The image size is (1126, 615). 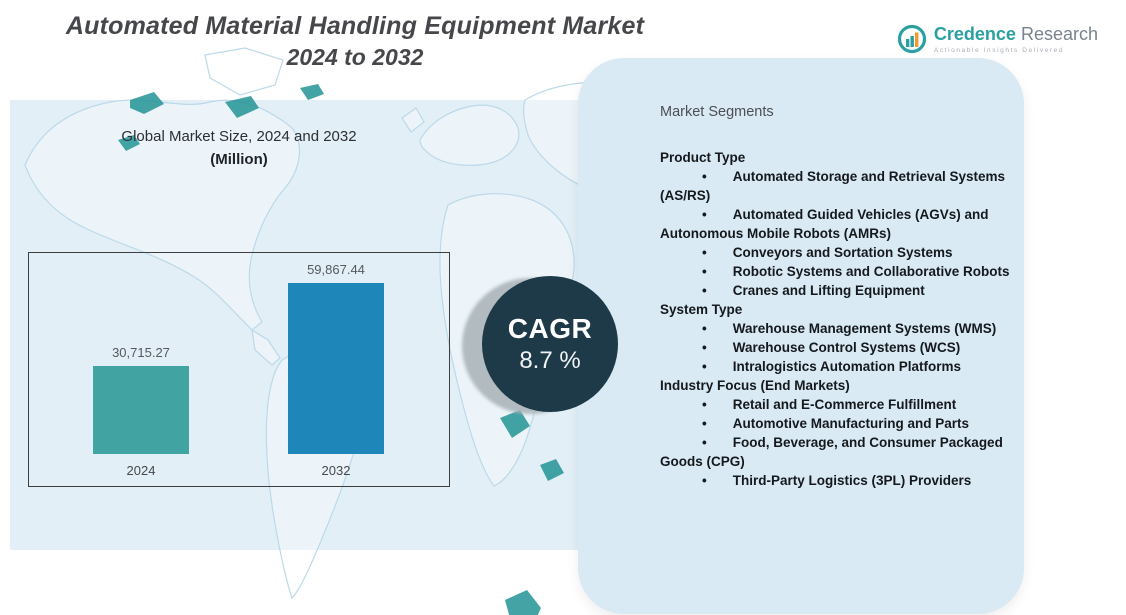 I want to click on logo-name: Credence Research, so click(x=1016, y=34).